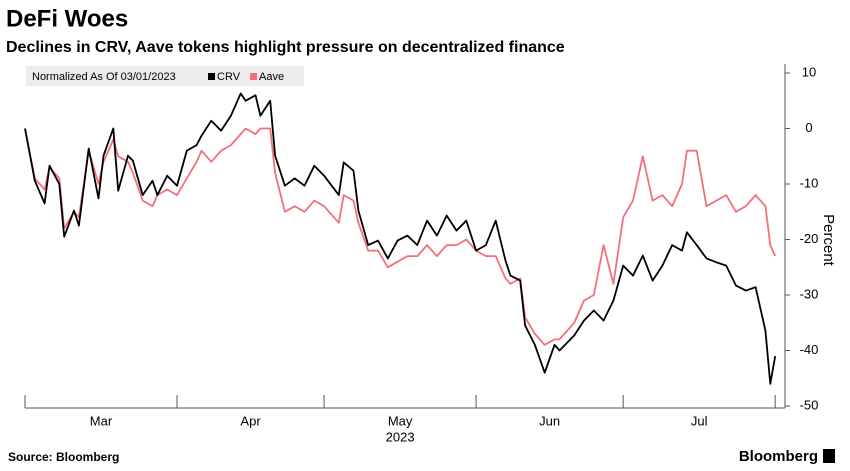 This screenshot has width=850, height=471. What do you see at coordinates (699, 420) in the screenshot?
I see `x-tick-label: Jul` at bounding box center [699, 420].